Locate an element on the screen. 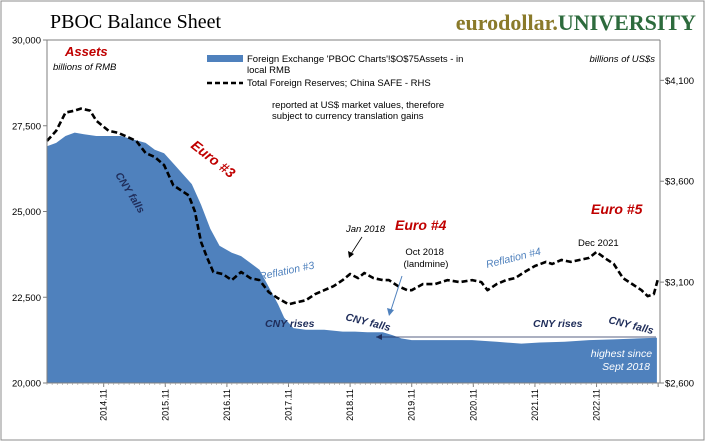 The width and height of the screenshot is (705, 441). x-tick-label: 2021.11 is located at coordinates (535, 405).